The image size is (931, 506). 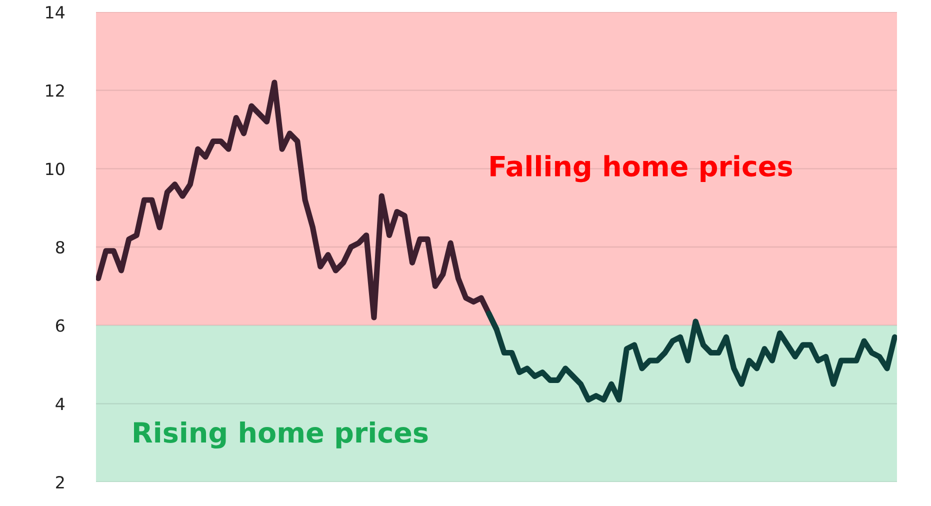 I want to click on y-tick-label: 14, so click(x=55, y=12).